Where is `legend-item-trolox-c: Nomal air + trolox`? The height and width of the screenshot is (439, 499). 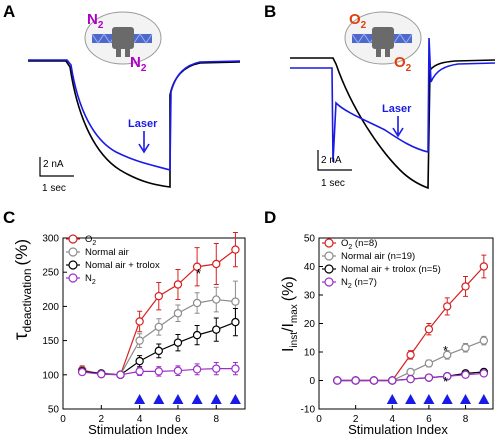
legend-item-trolox-c: Nomal air + trolox is located at coordinates (113, 265).